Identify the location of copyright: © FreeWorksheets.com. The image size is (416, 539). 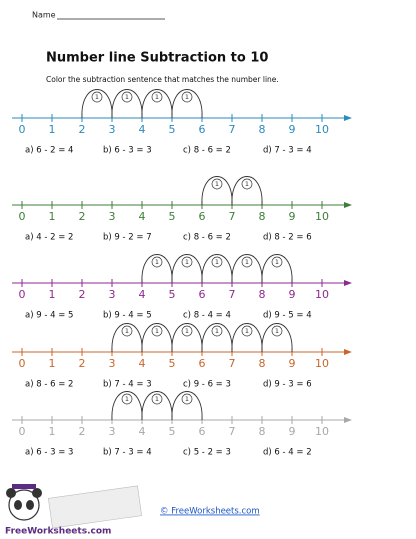
(210, 512).